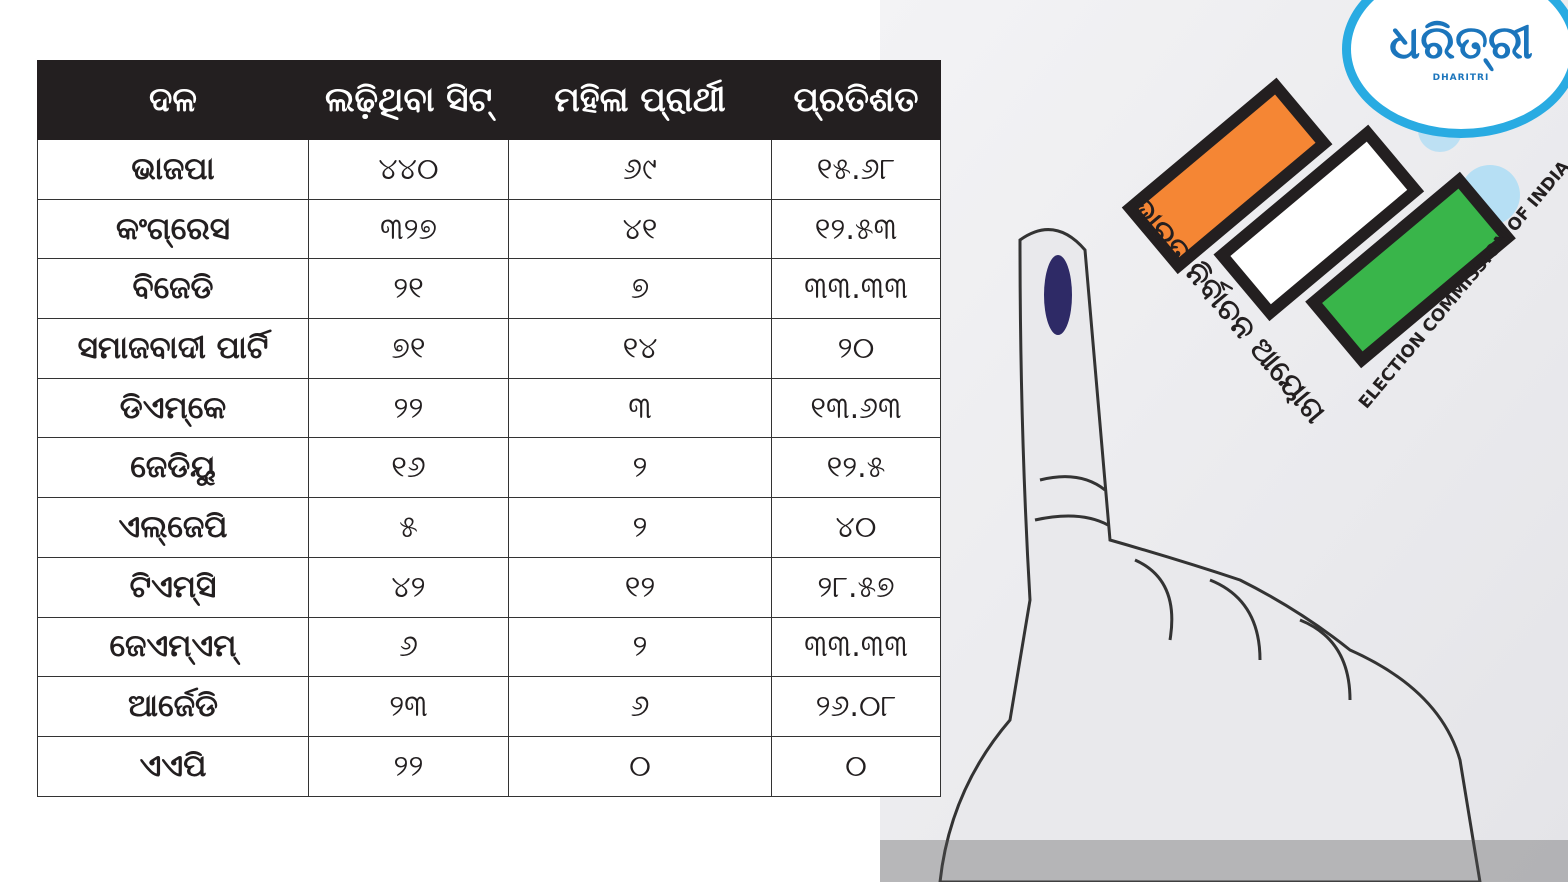 This screenshot has height=882, width=1568. Describe the element at coordinates (173, 169) in the screenshot. I see `cell-party: ଭାଜପା` at that location.